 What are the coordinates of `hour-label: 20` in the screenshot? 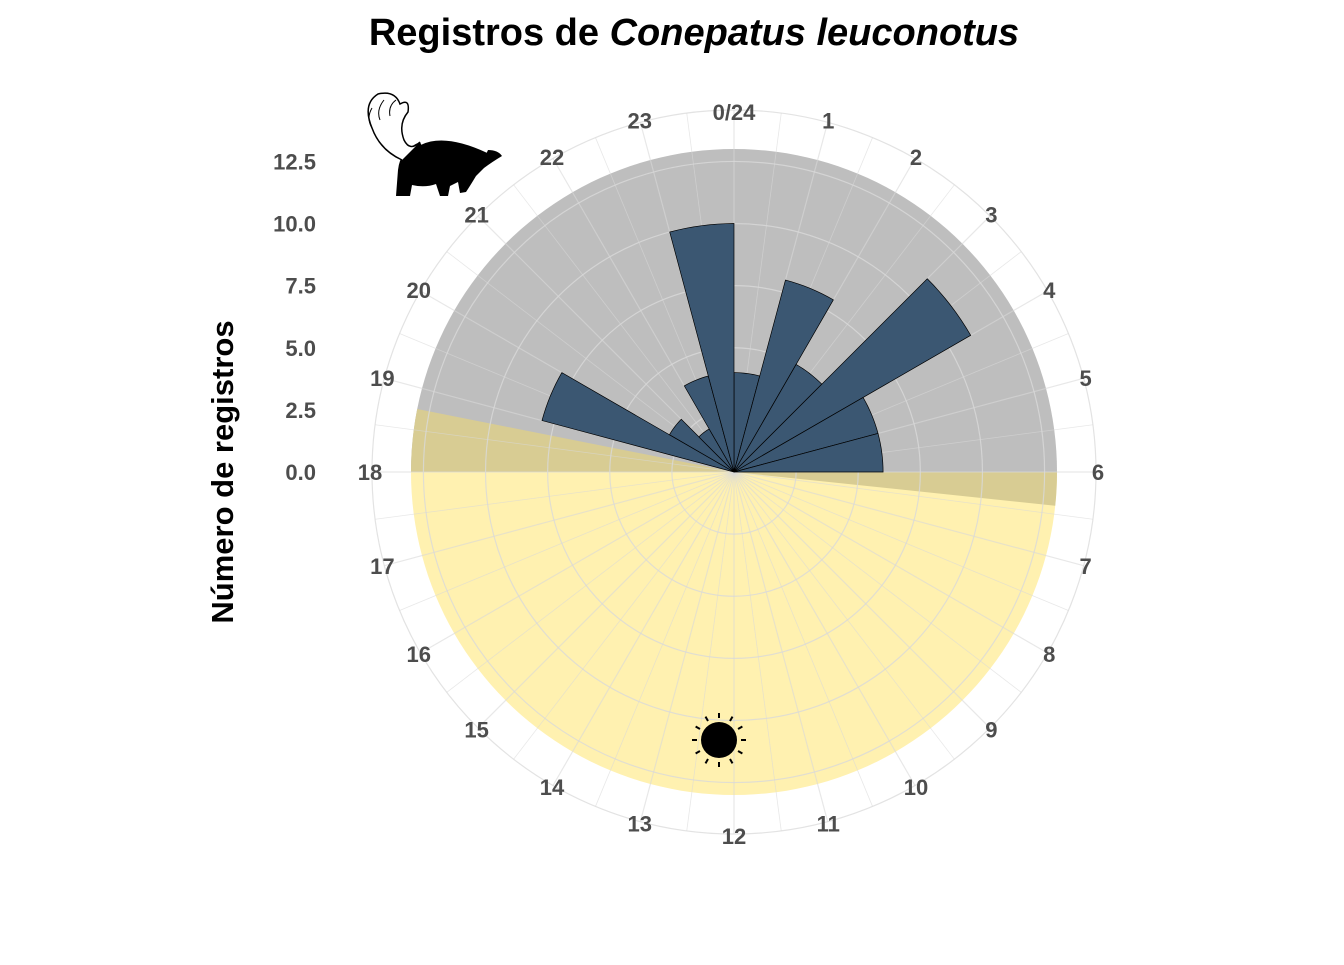 It's located at (419, 290).